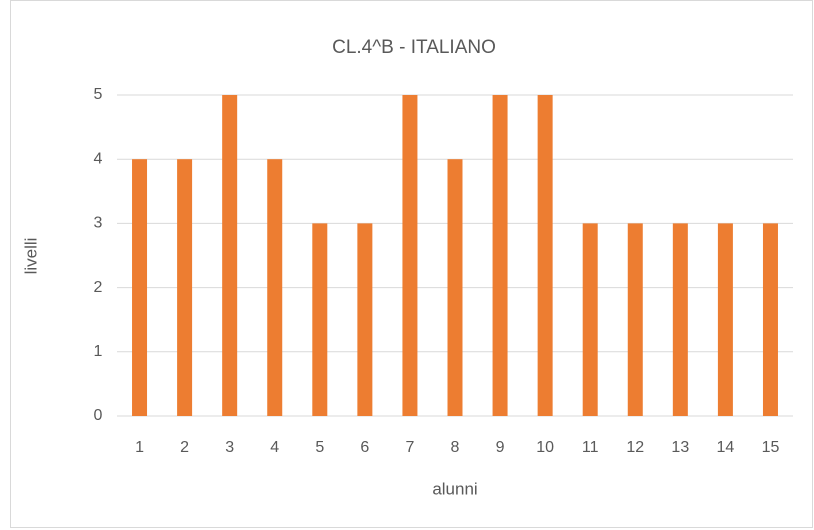 The height and width of the screenshot is (530, 814). Describe the element at coordinates (98, 351) in the screenshot. I see `y-tick-label: 1` at that location.